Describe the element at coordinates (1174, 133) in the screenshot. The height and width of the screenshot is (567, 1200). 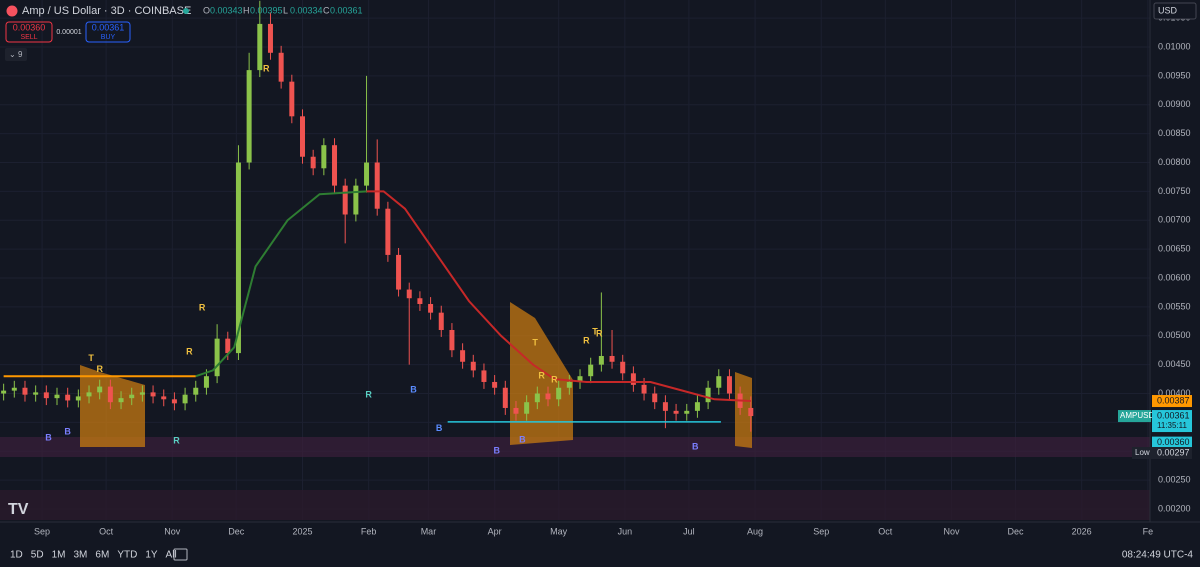
I see `y-tick-label: 0.00850` at that location.